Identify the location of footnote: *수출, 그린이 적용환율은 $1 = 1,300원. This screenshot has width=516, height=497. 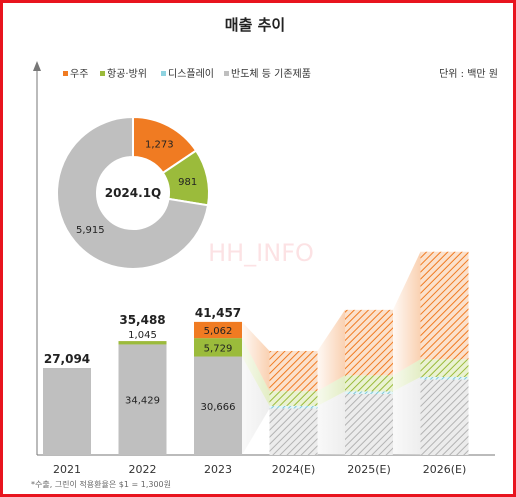
(101, 484).